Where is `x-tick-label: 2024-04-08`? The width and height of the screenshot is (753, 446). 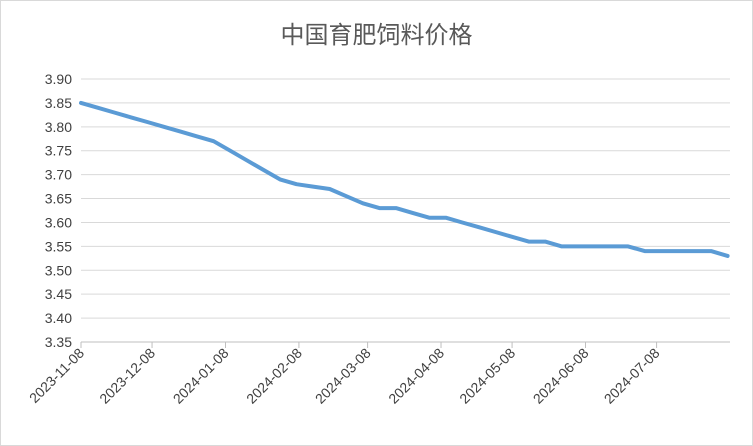
x-tick-label: 2024-04-08 is located at coordinates (416, 376).